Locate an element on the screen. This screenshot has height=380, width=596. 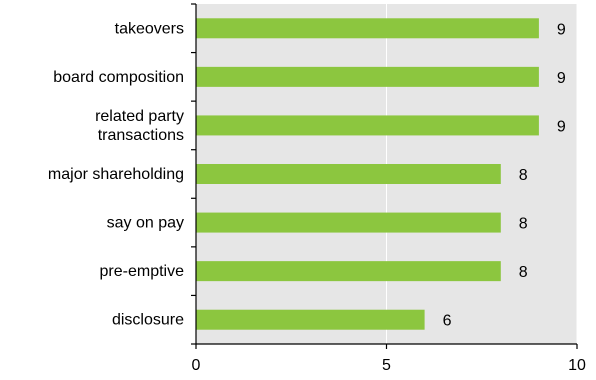
x-tick-label: 10 is located at coordinates (577, 365).